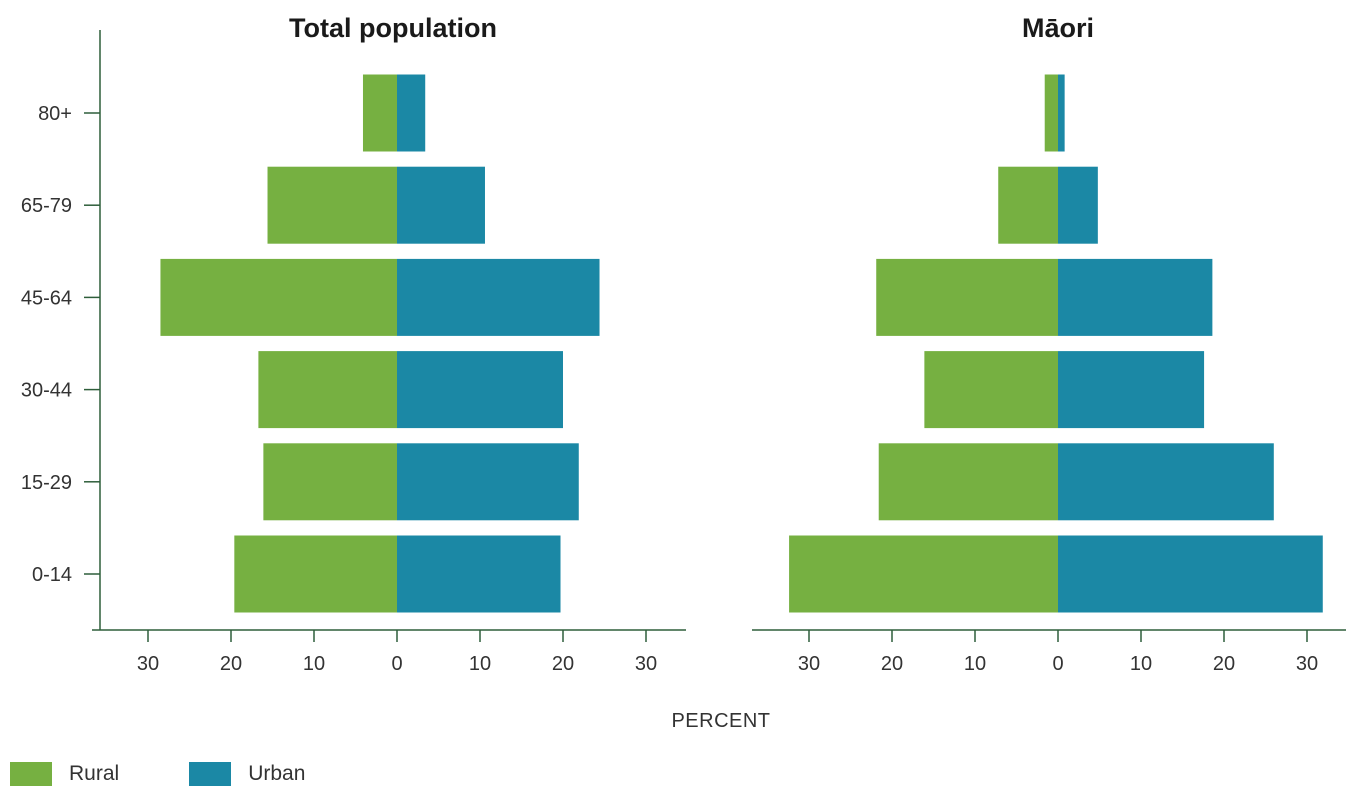  I want to click on y-tick-label-3: 30-44, so click(46, 391).